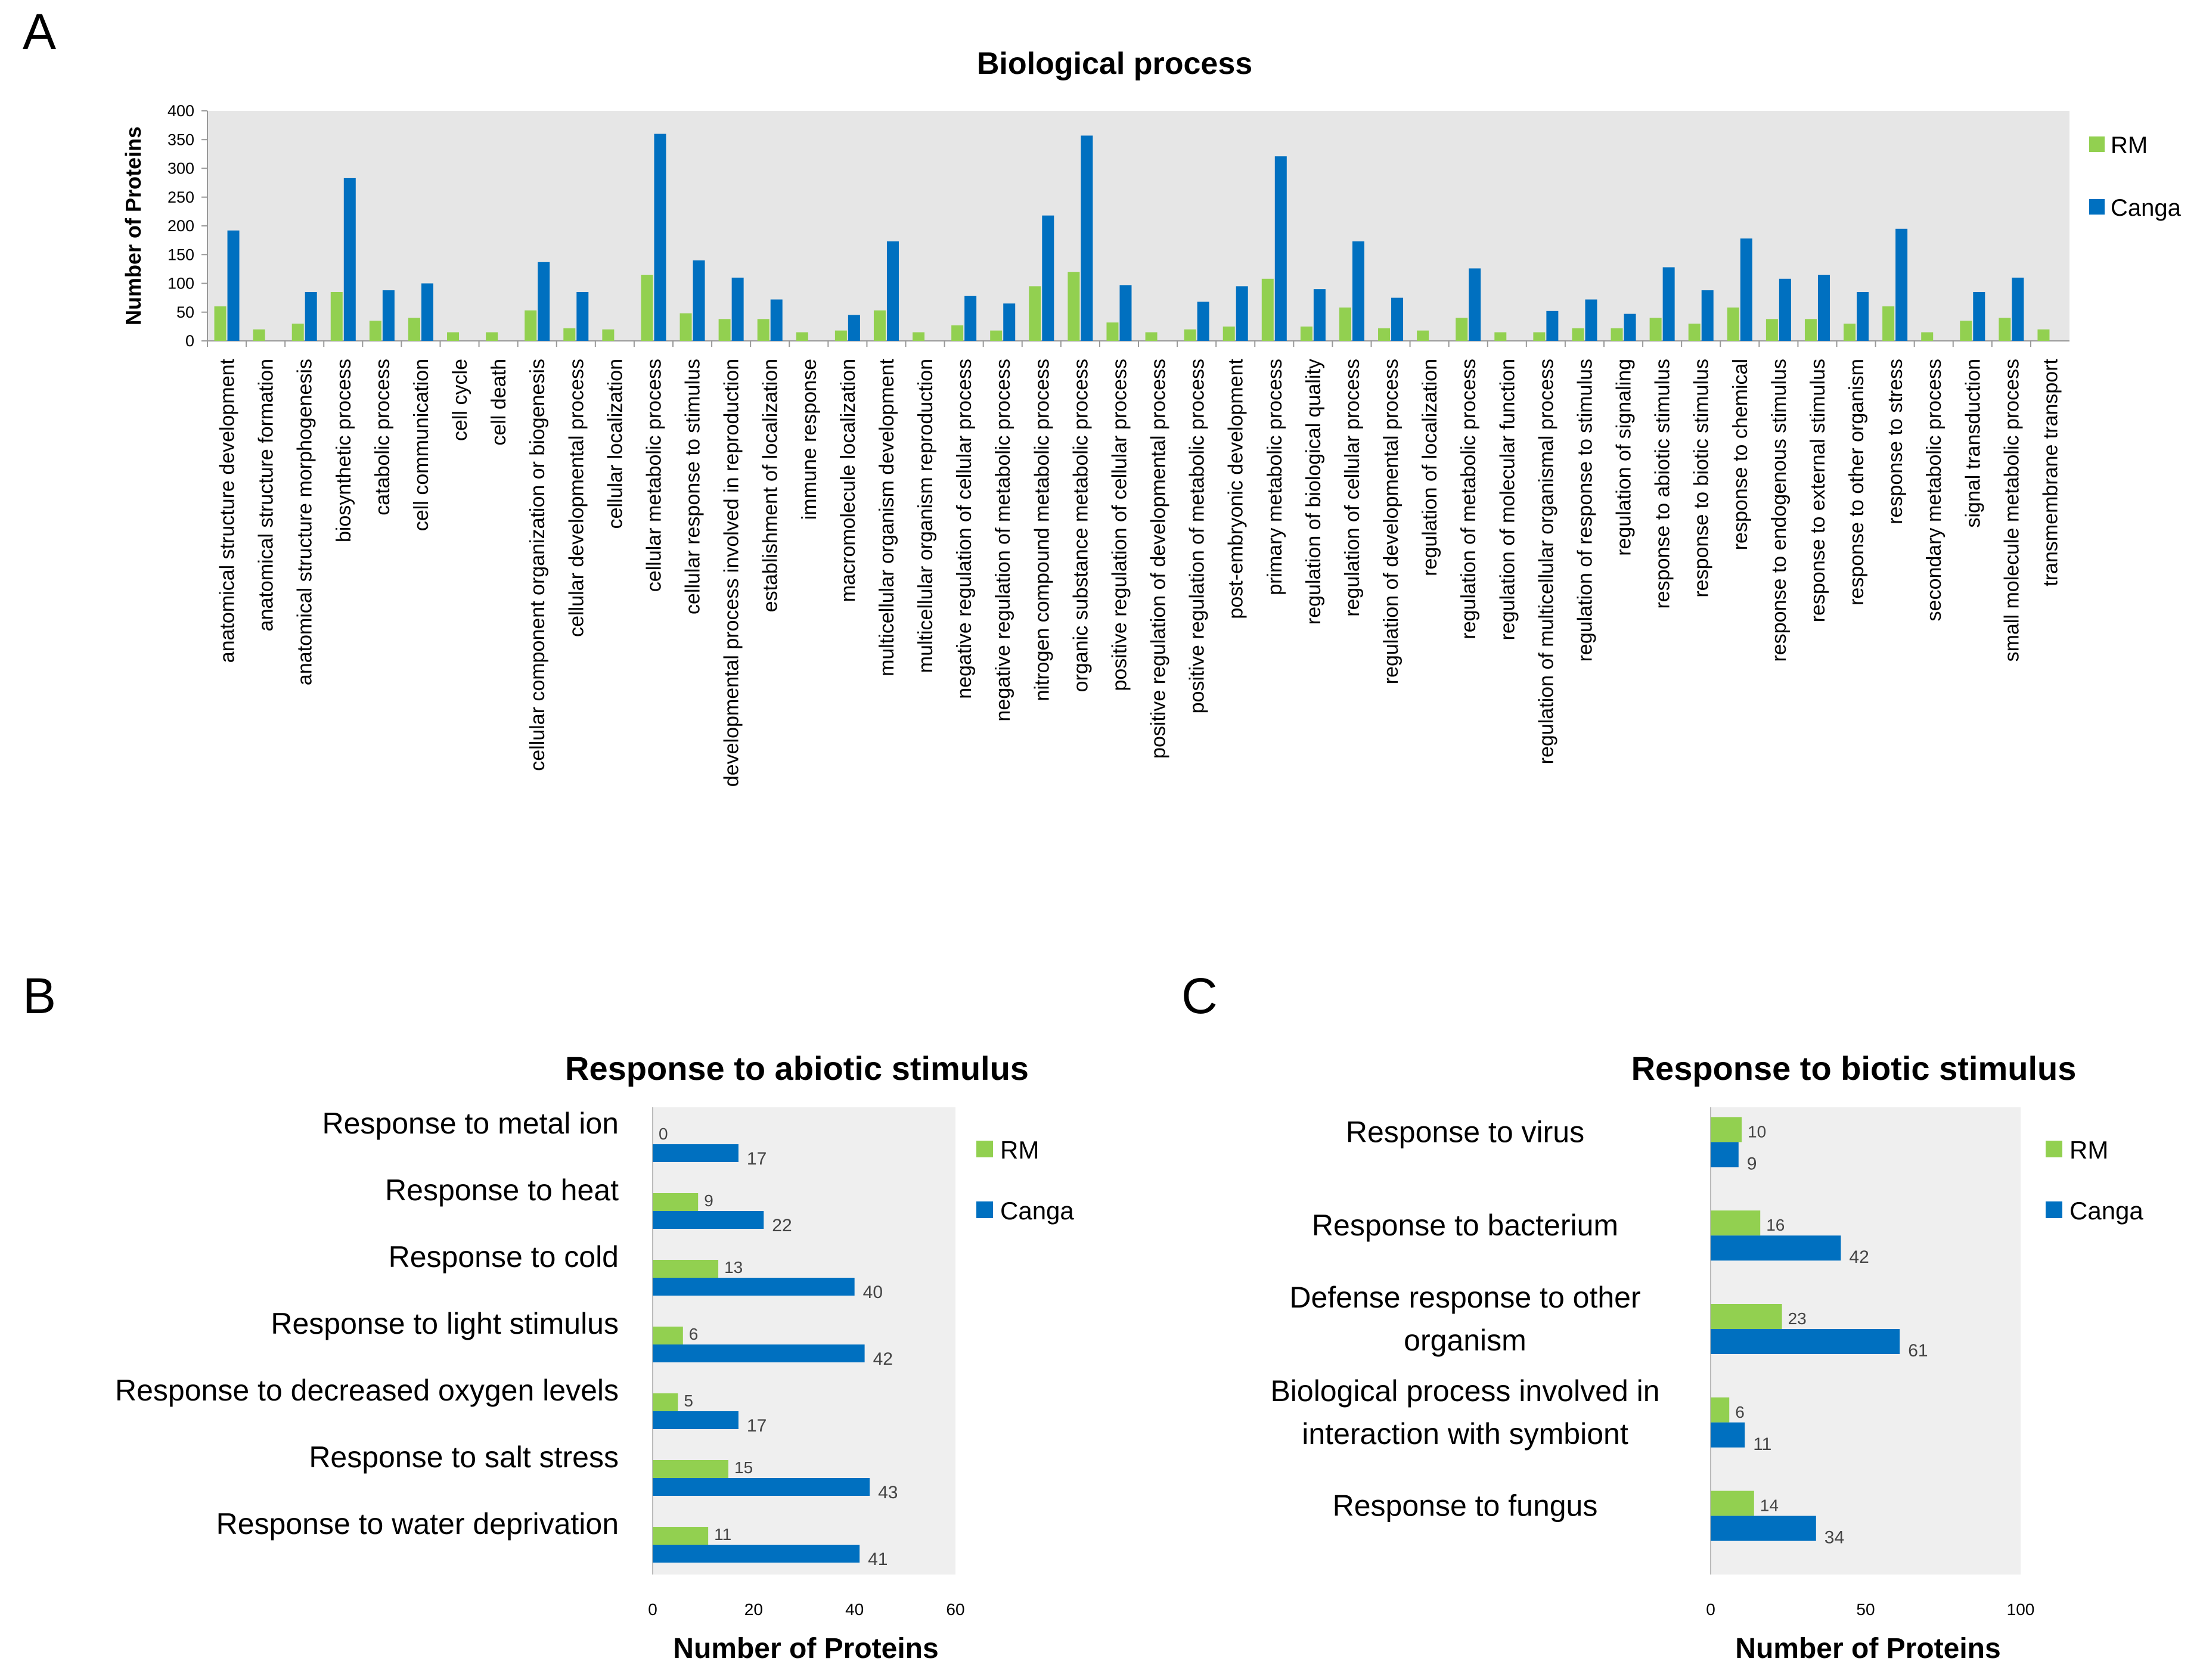  Describe the element at coordinates (40, 996) in the screenshot. I see `panel-letter-b: B` at that location.